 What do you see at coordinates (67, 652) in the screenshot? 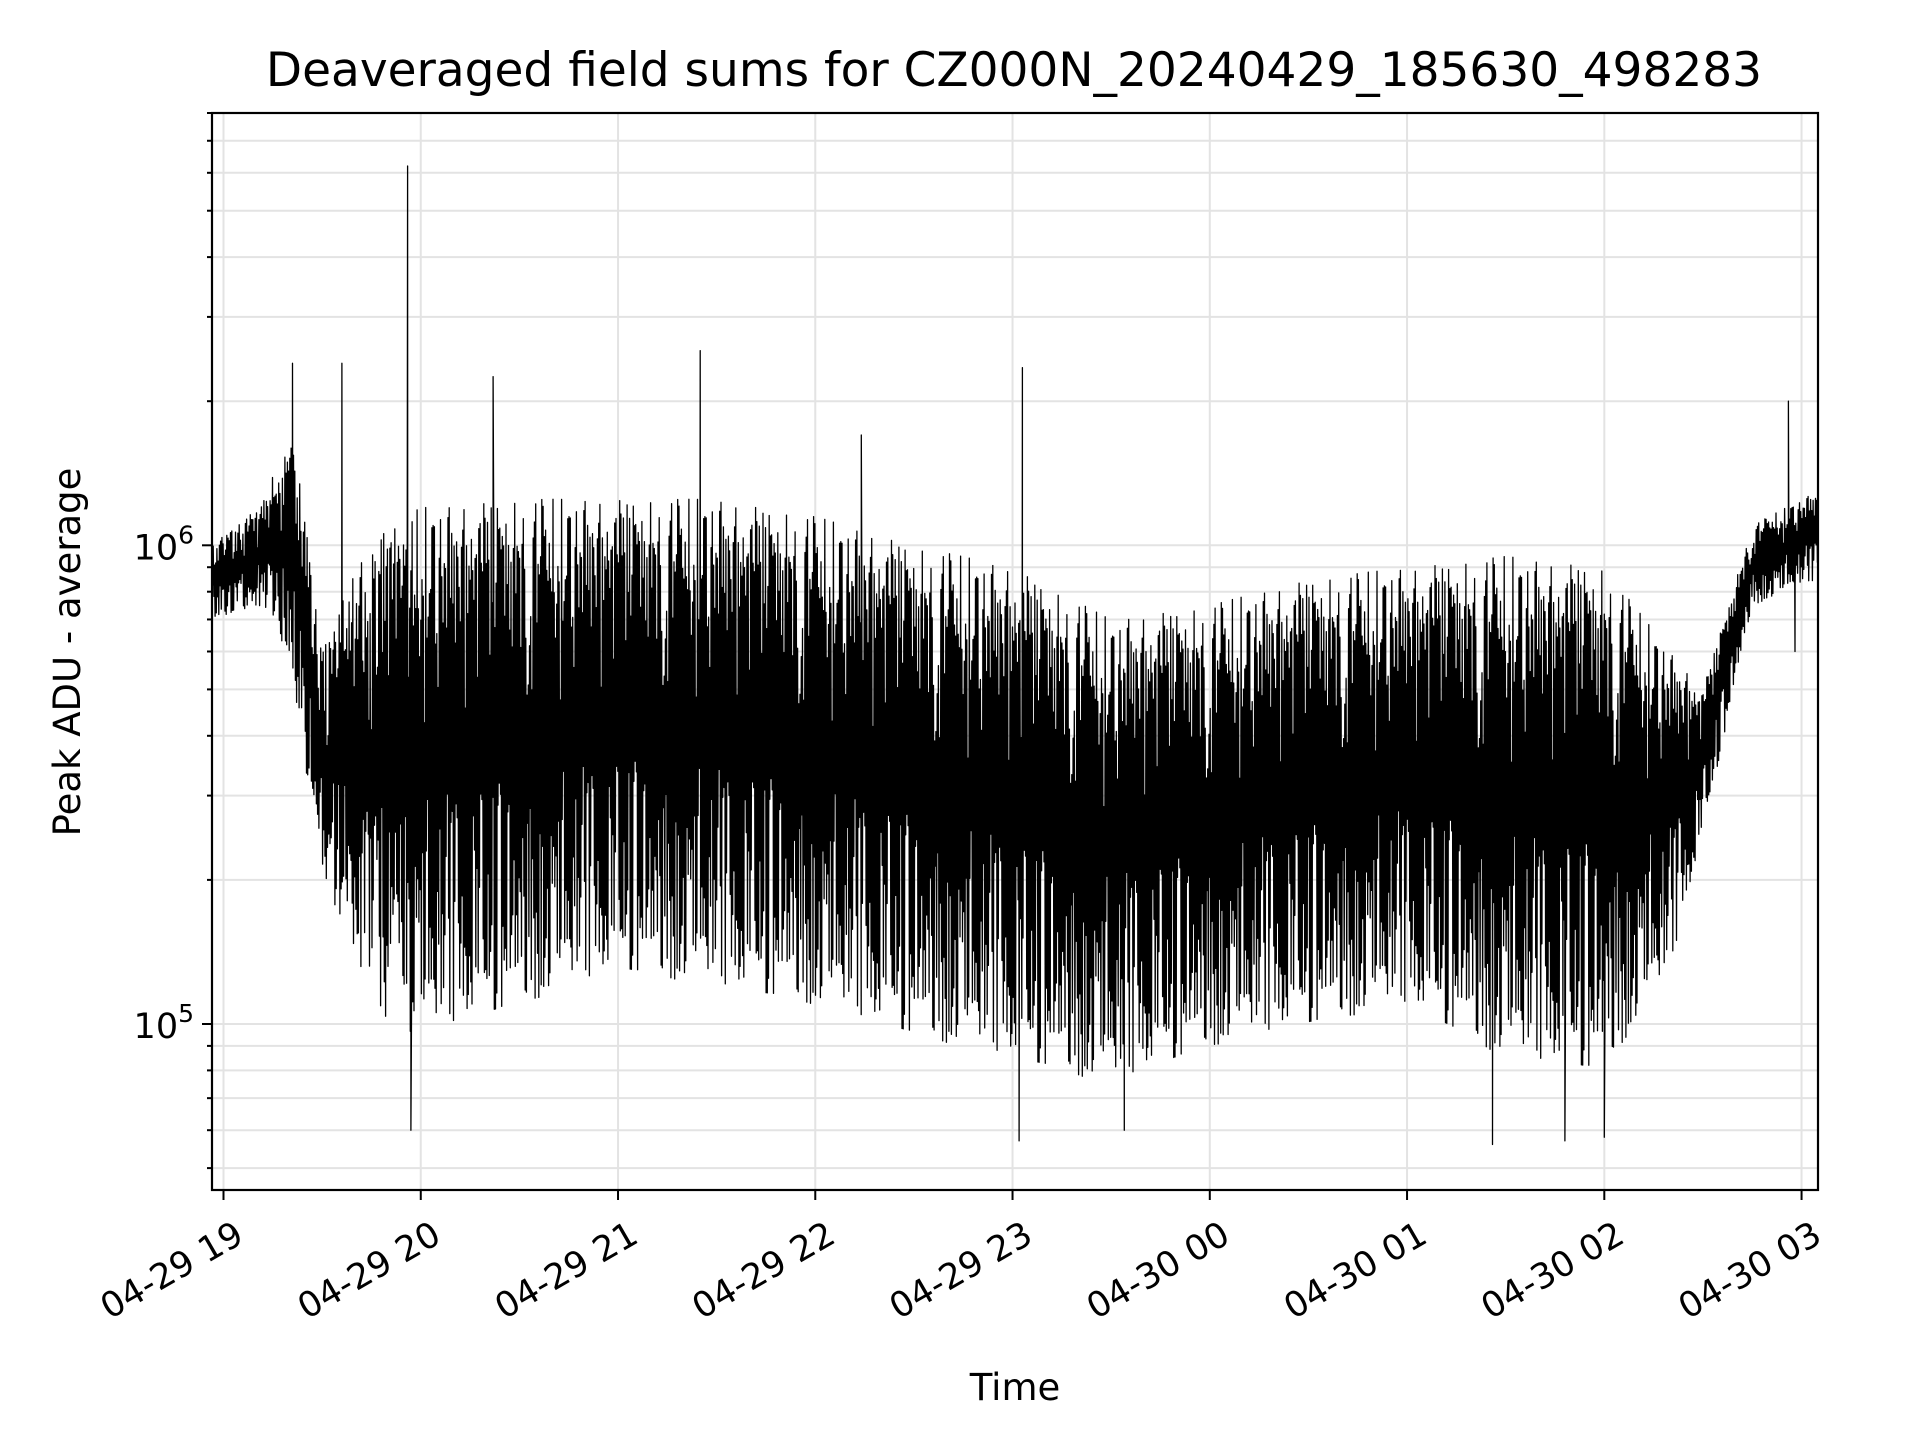
I see `y-axis-label: Peak ADU - average` at bounding box center [67, 652].